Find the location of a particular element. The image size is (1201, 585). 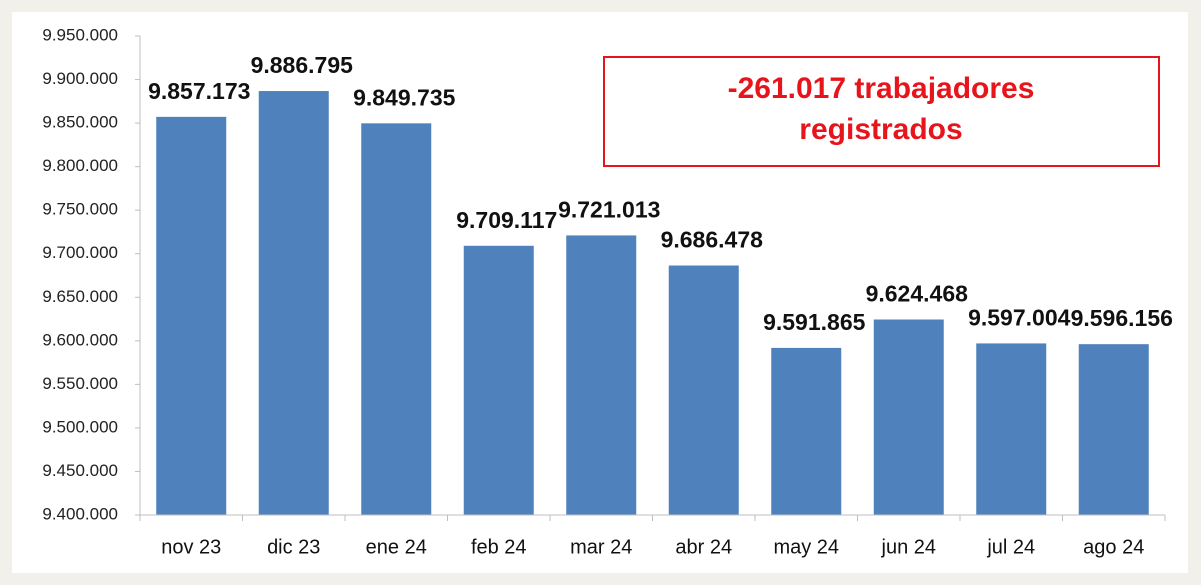

y-tick-label: 9.550.000 is located at coordinates (80, 383).